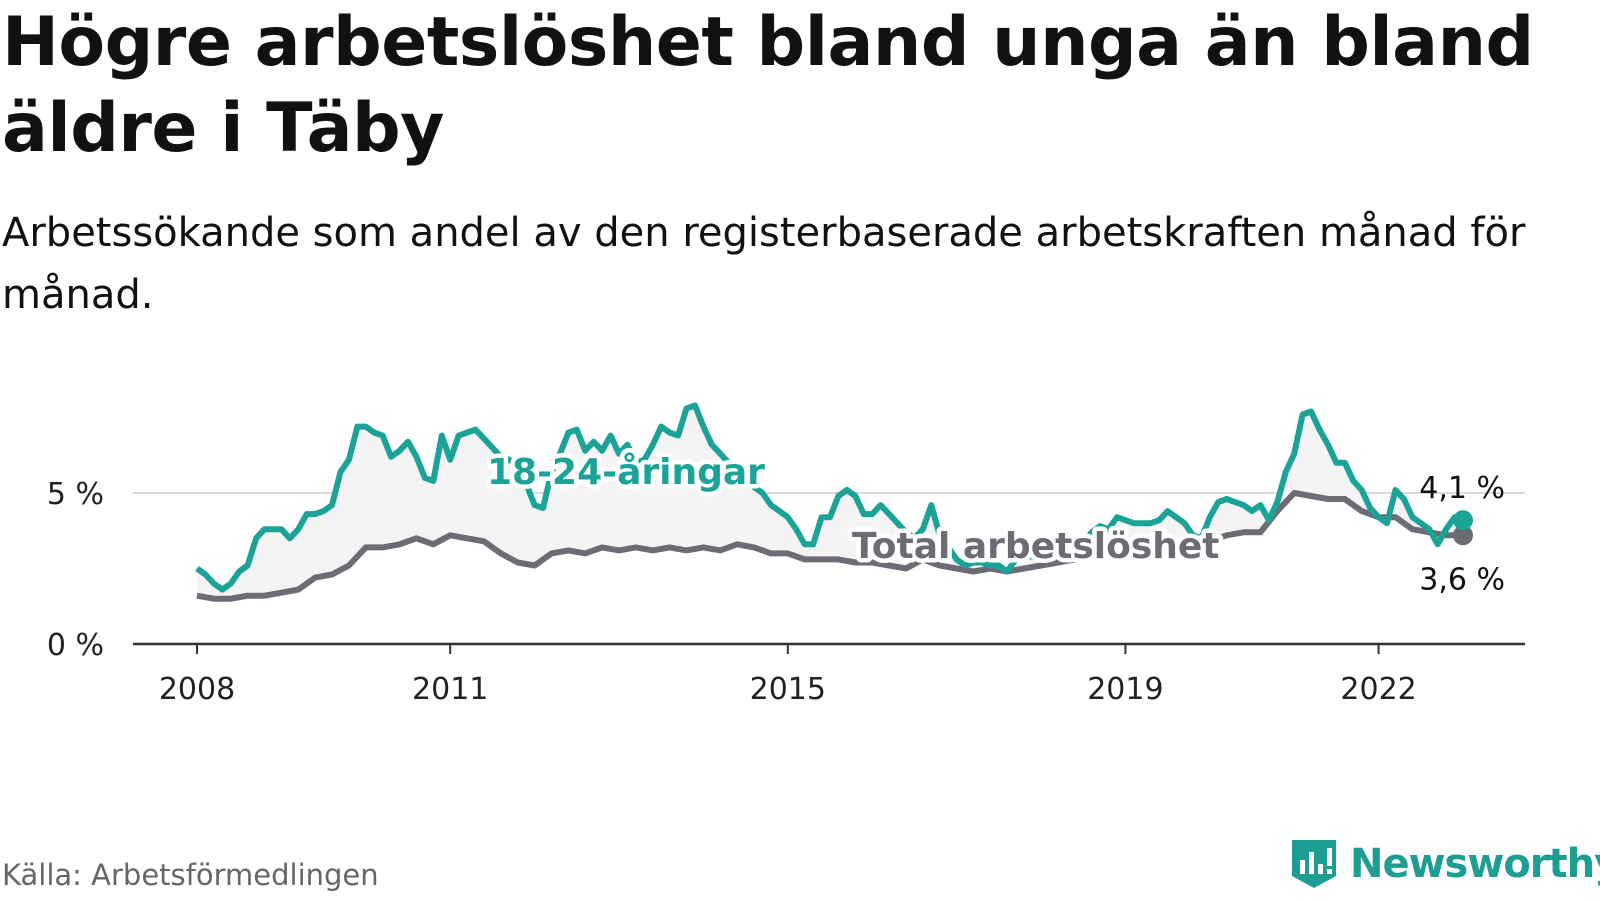  I want to click on x-tick-label: 2022, so click(1378, 689).